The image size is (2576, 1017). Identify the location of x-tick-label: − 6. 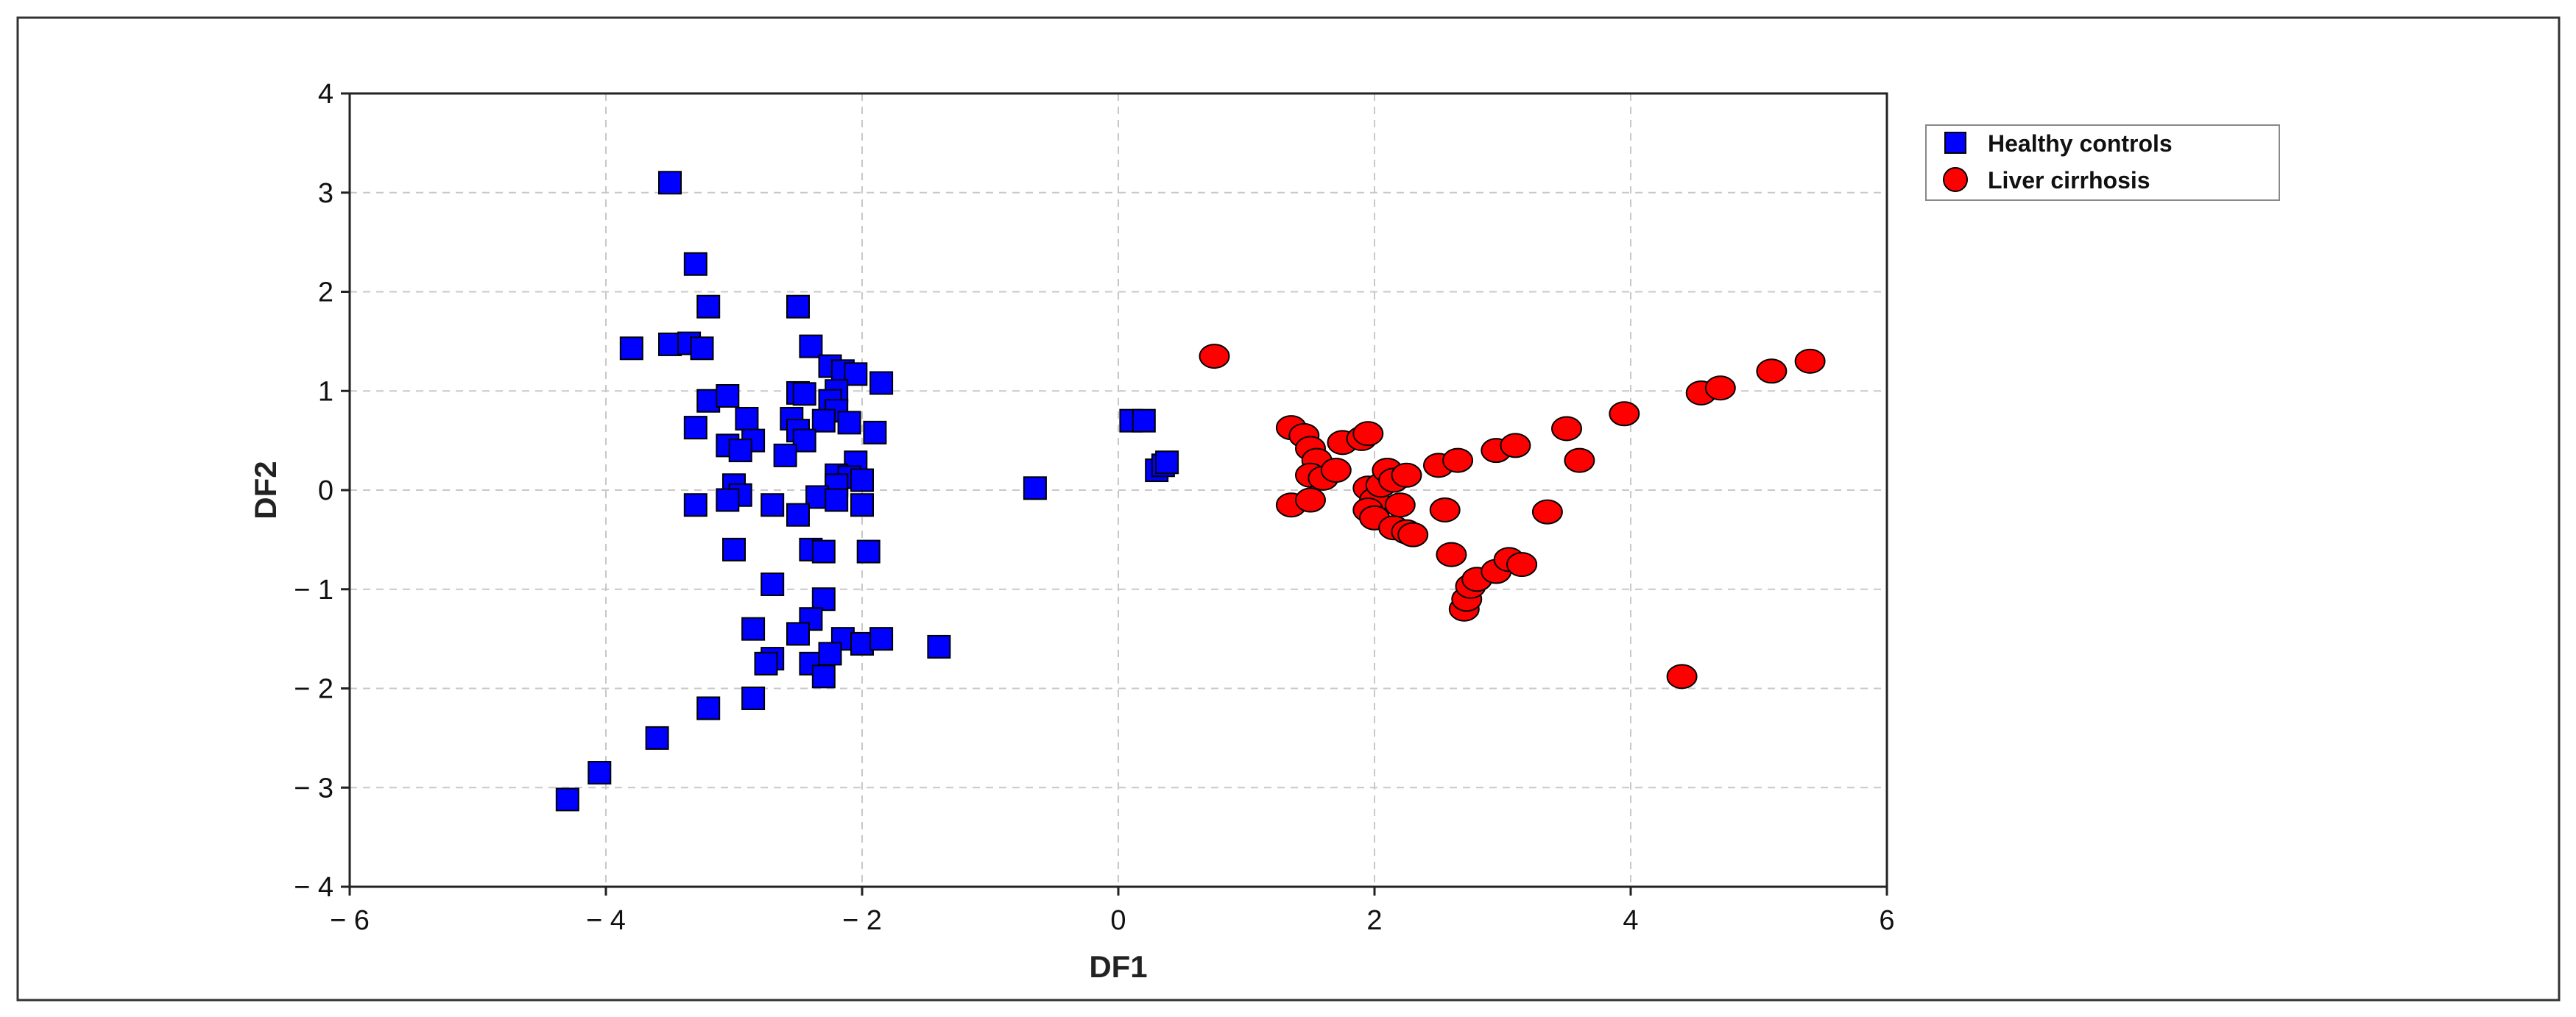
(350, 921).